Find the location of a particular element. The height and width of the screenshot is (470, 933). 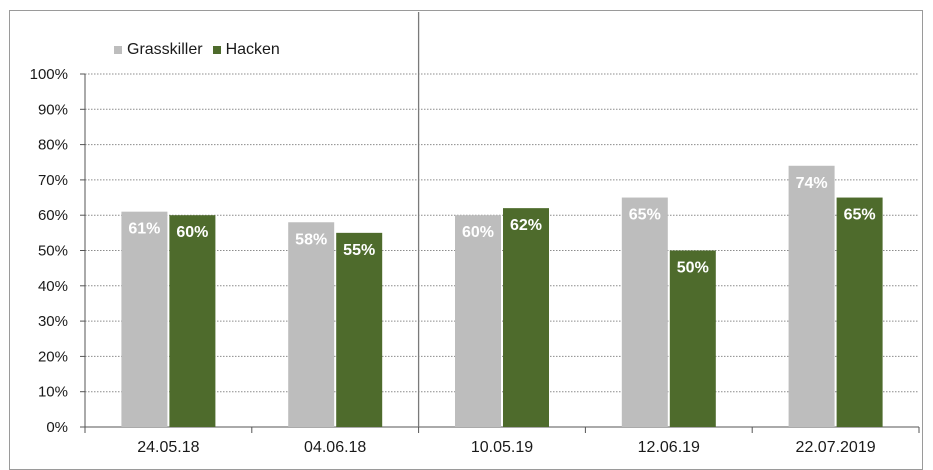

x-tick-label: 22.07.2019 is located at coordinates (836, 447).